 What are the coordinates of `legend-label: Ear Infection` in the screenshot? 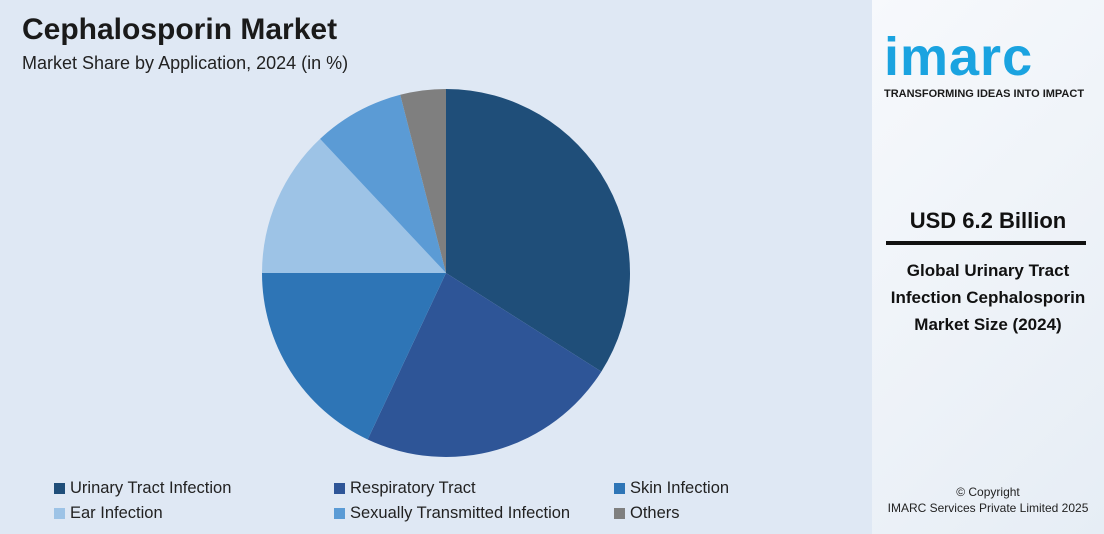 It's located at (116, 513).